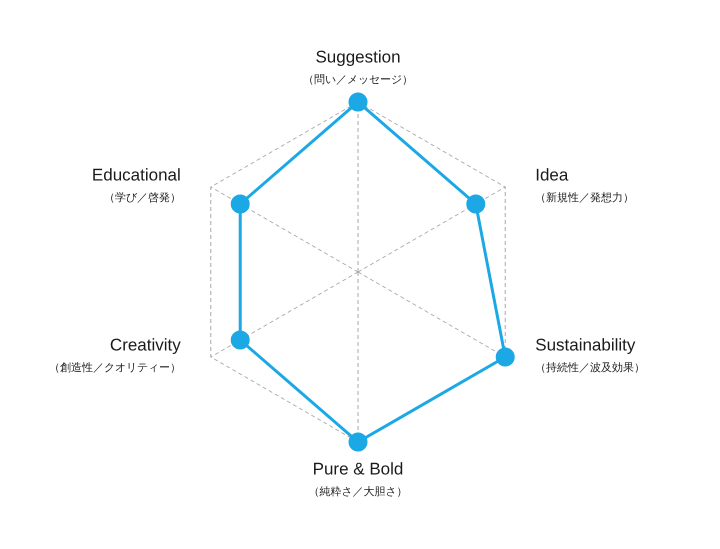 The image size is (720, 549). Describe the element at coordinates (358, 67) in the screenshot. I see `spoke-label: Suggestion （問い／メッセージ）` at that location.